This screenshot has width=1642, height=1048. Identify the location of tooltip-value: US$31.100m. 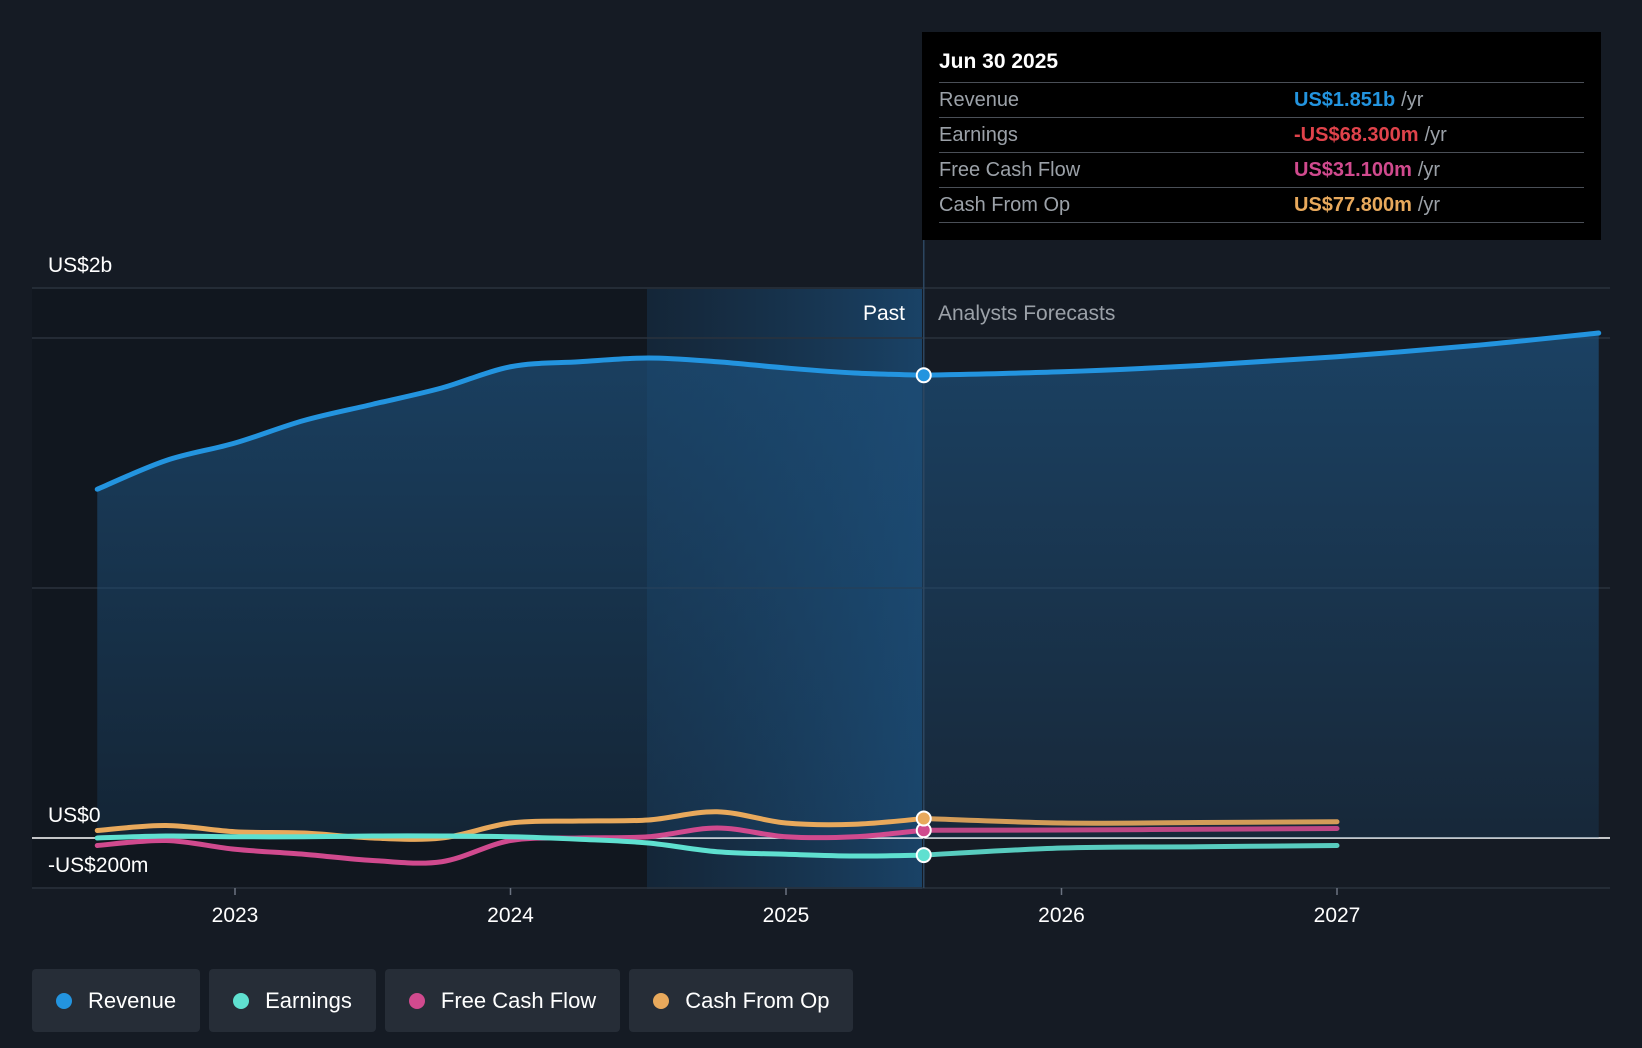
(1353, 169).